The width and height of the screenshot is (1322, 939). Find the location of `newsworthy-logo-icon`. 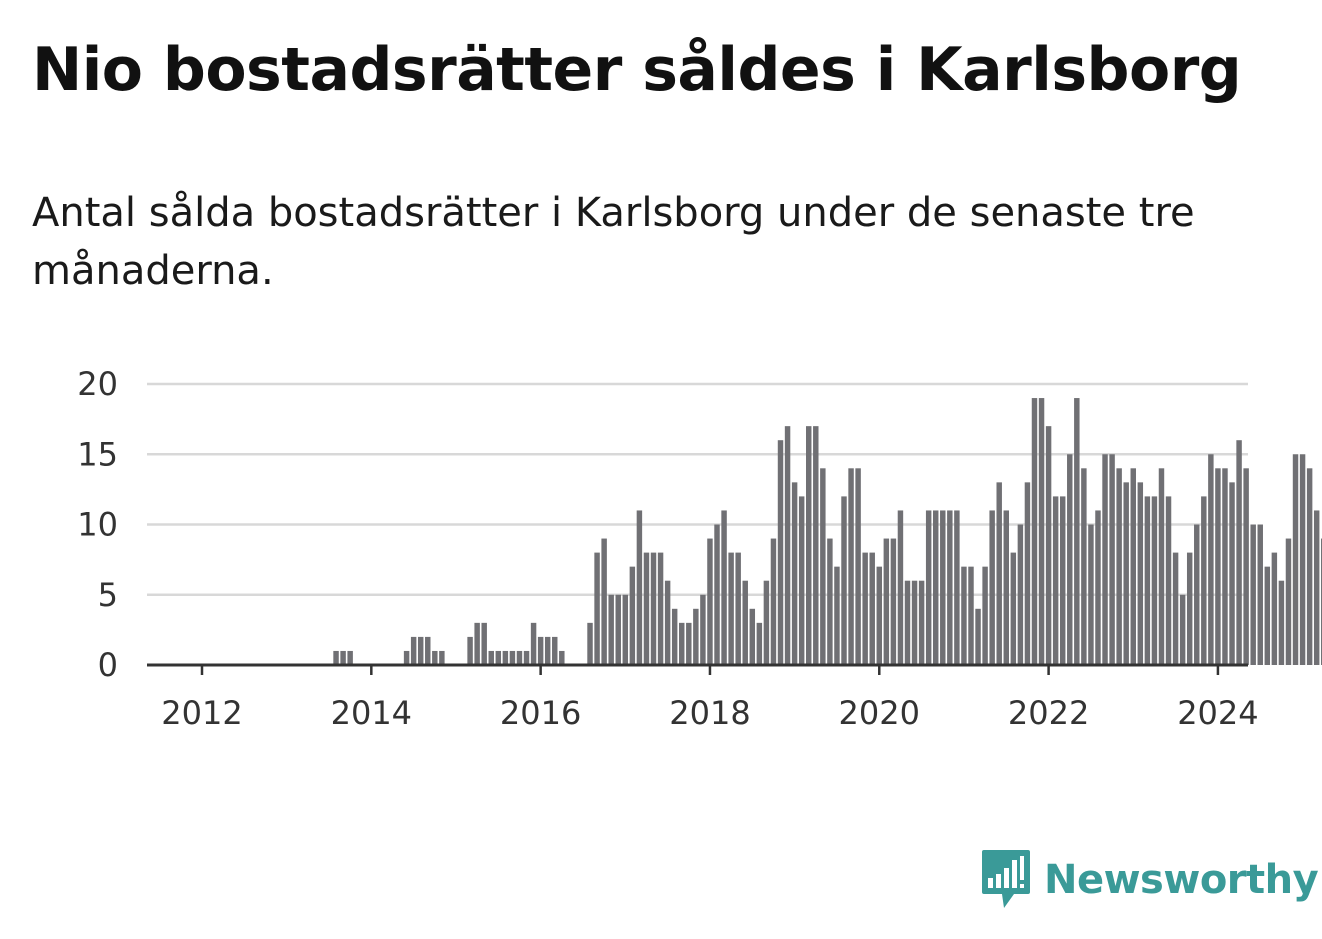

newsworthy-logo-icon is located at coordinates (1006, 879).